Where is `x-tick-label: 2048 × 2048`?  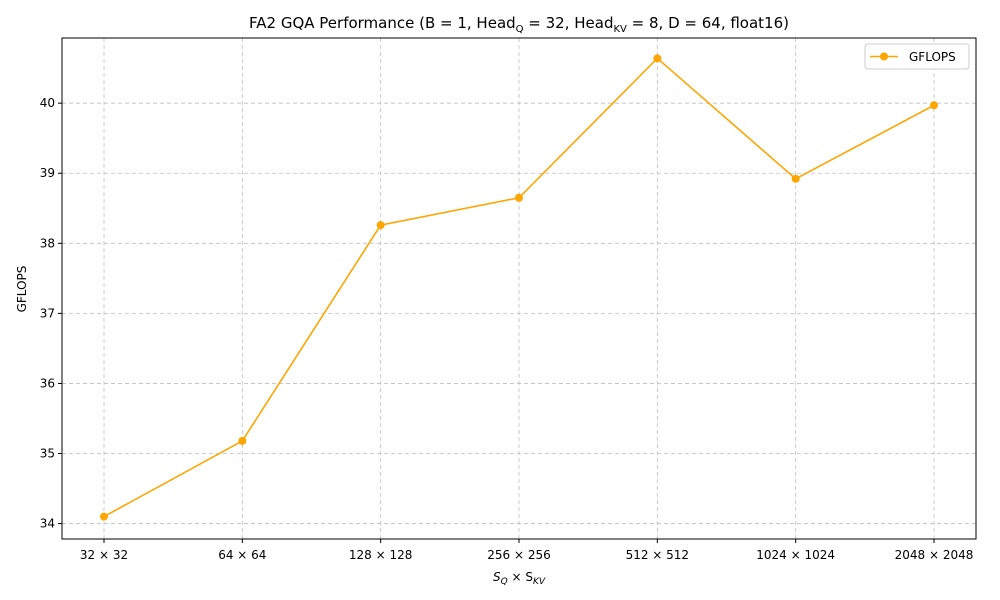
x-tick-label: 2048 × 2048 is located at coordinates (934, 555).